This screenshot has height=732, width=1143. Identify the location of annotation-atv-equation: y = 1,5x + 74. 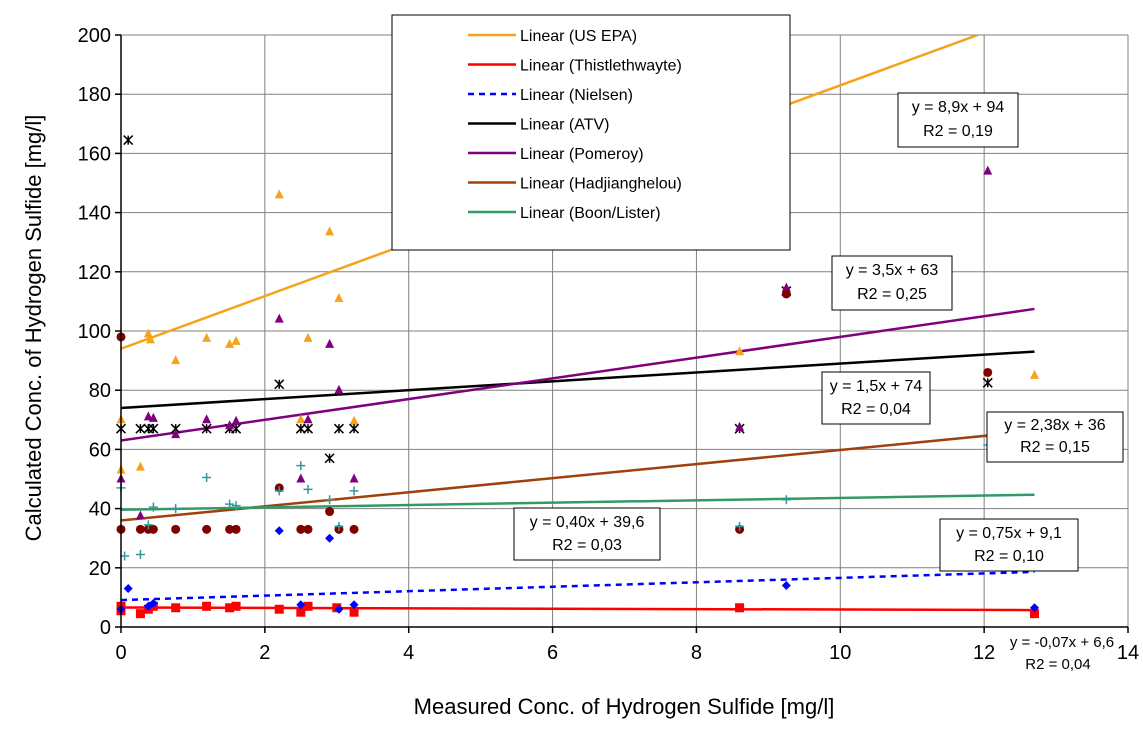
(876, 386).